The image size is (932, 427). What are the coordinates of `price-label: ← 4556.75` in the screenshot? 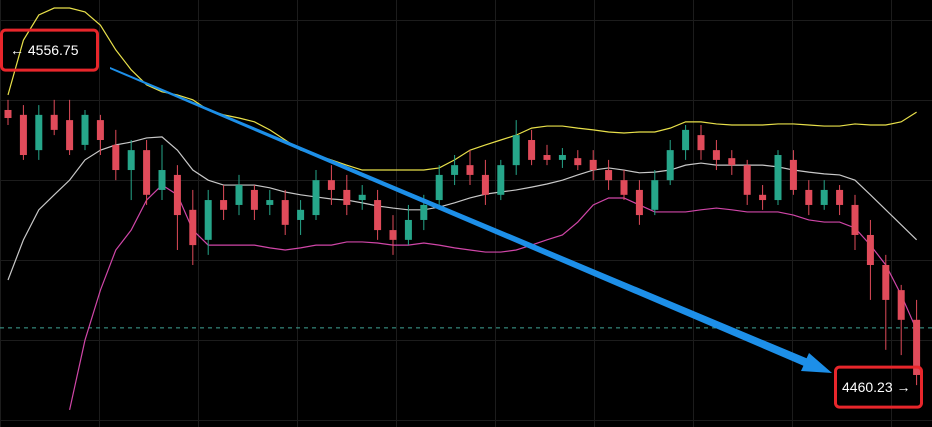 It's located at (44, 50).